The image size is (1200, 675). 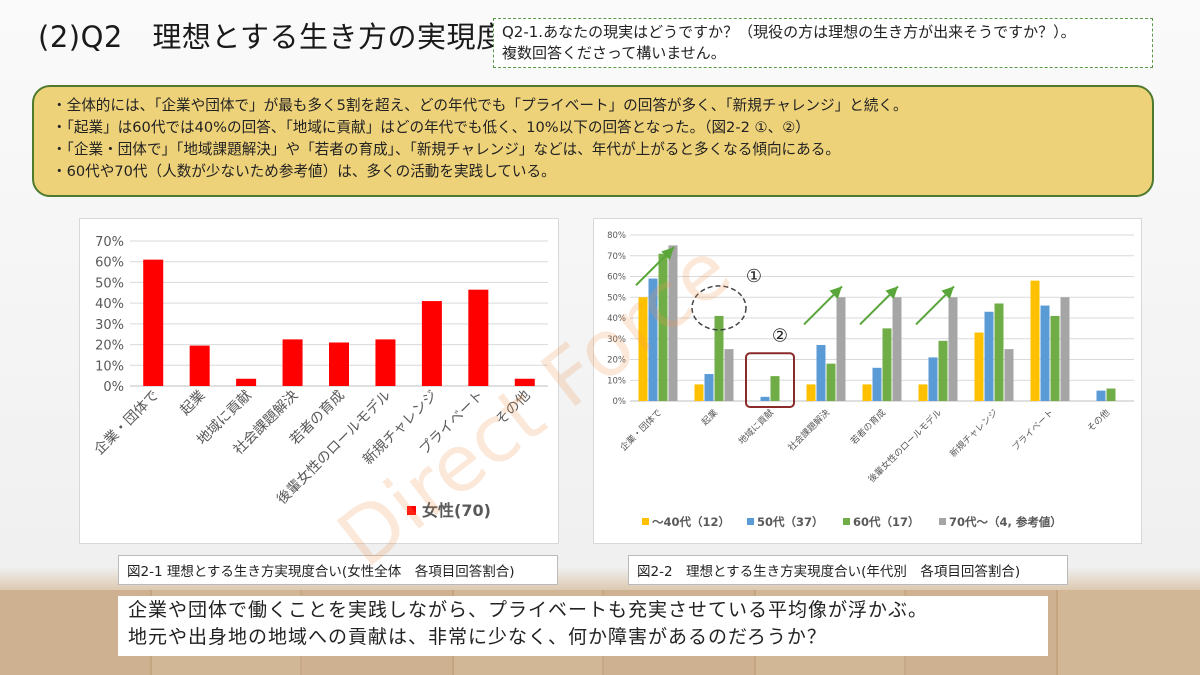 What do you see at coordinates (477, 637) in the screenshot?
I see `comment-line-2: 地元や出身地の地域への貢献は、非常に少なく、何か障害があるのだろうか？` at bounding box center [477, 637].